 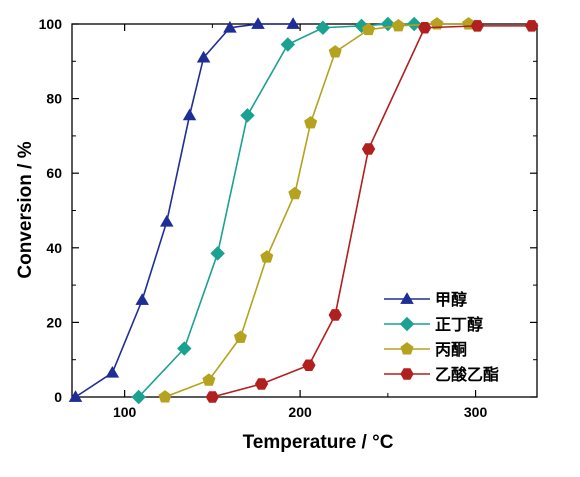 What do you see at coordinates (476, 412) in the screenshot?
I see `x-tick-label-300: 300` at bounding box center [476, 412].